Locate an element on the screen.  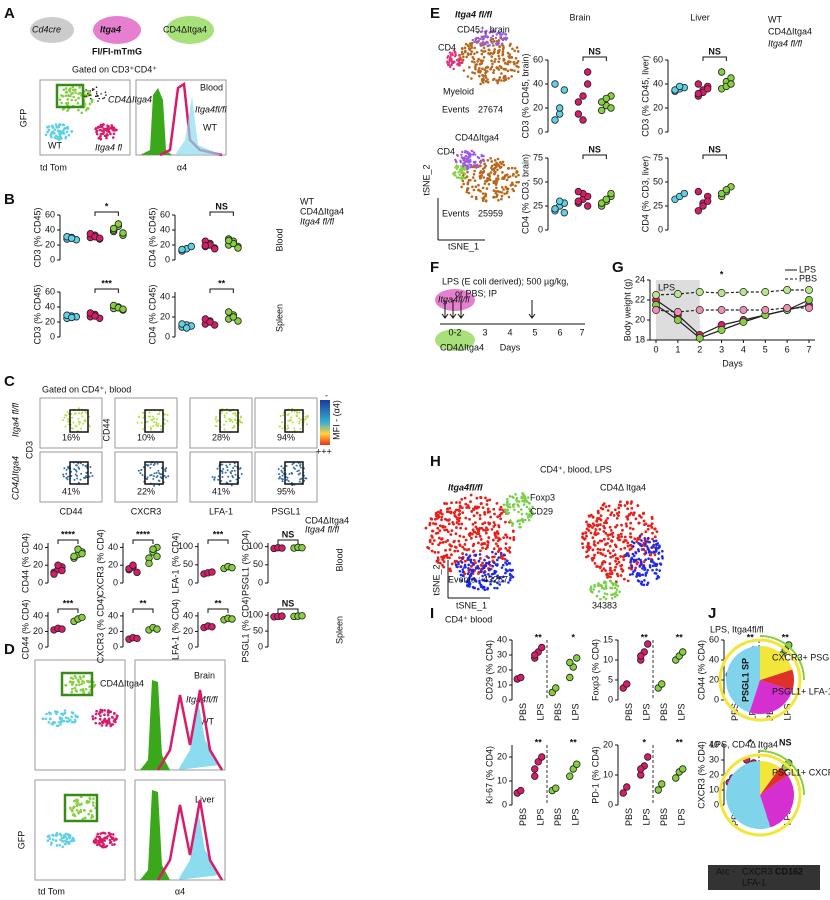
significance: NS is located at coordinates (594, 51).